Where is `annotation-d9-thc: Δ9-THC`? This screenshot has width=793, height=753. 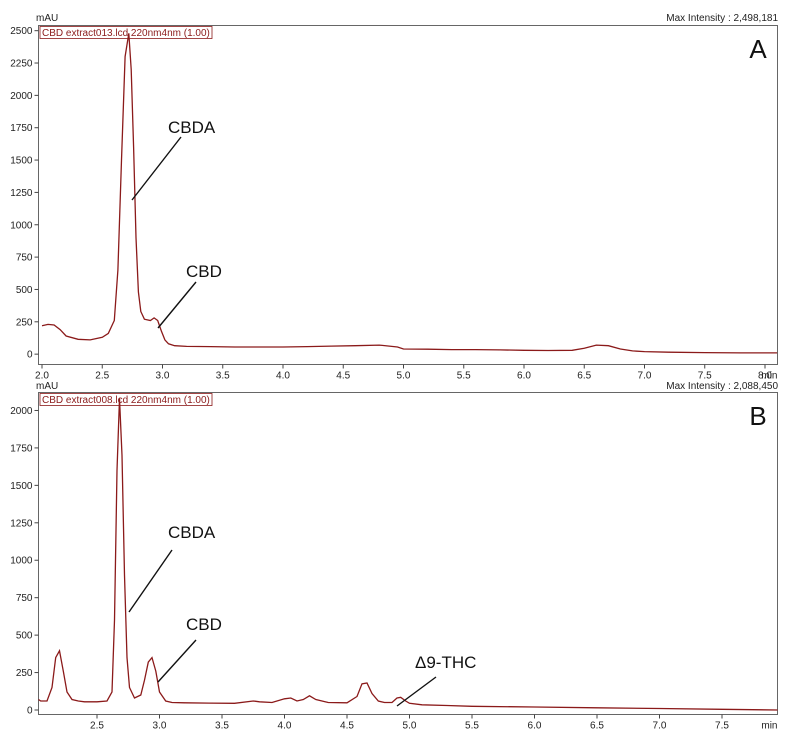 annotation-d9-thc: Δ9-THC is located at coordinates (436, 680).